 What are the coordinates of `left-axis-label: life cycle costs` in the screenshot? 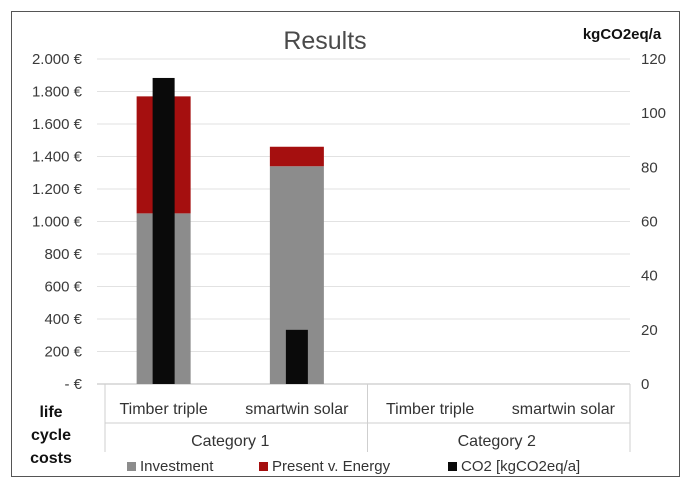 It's located at (51, 435).